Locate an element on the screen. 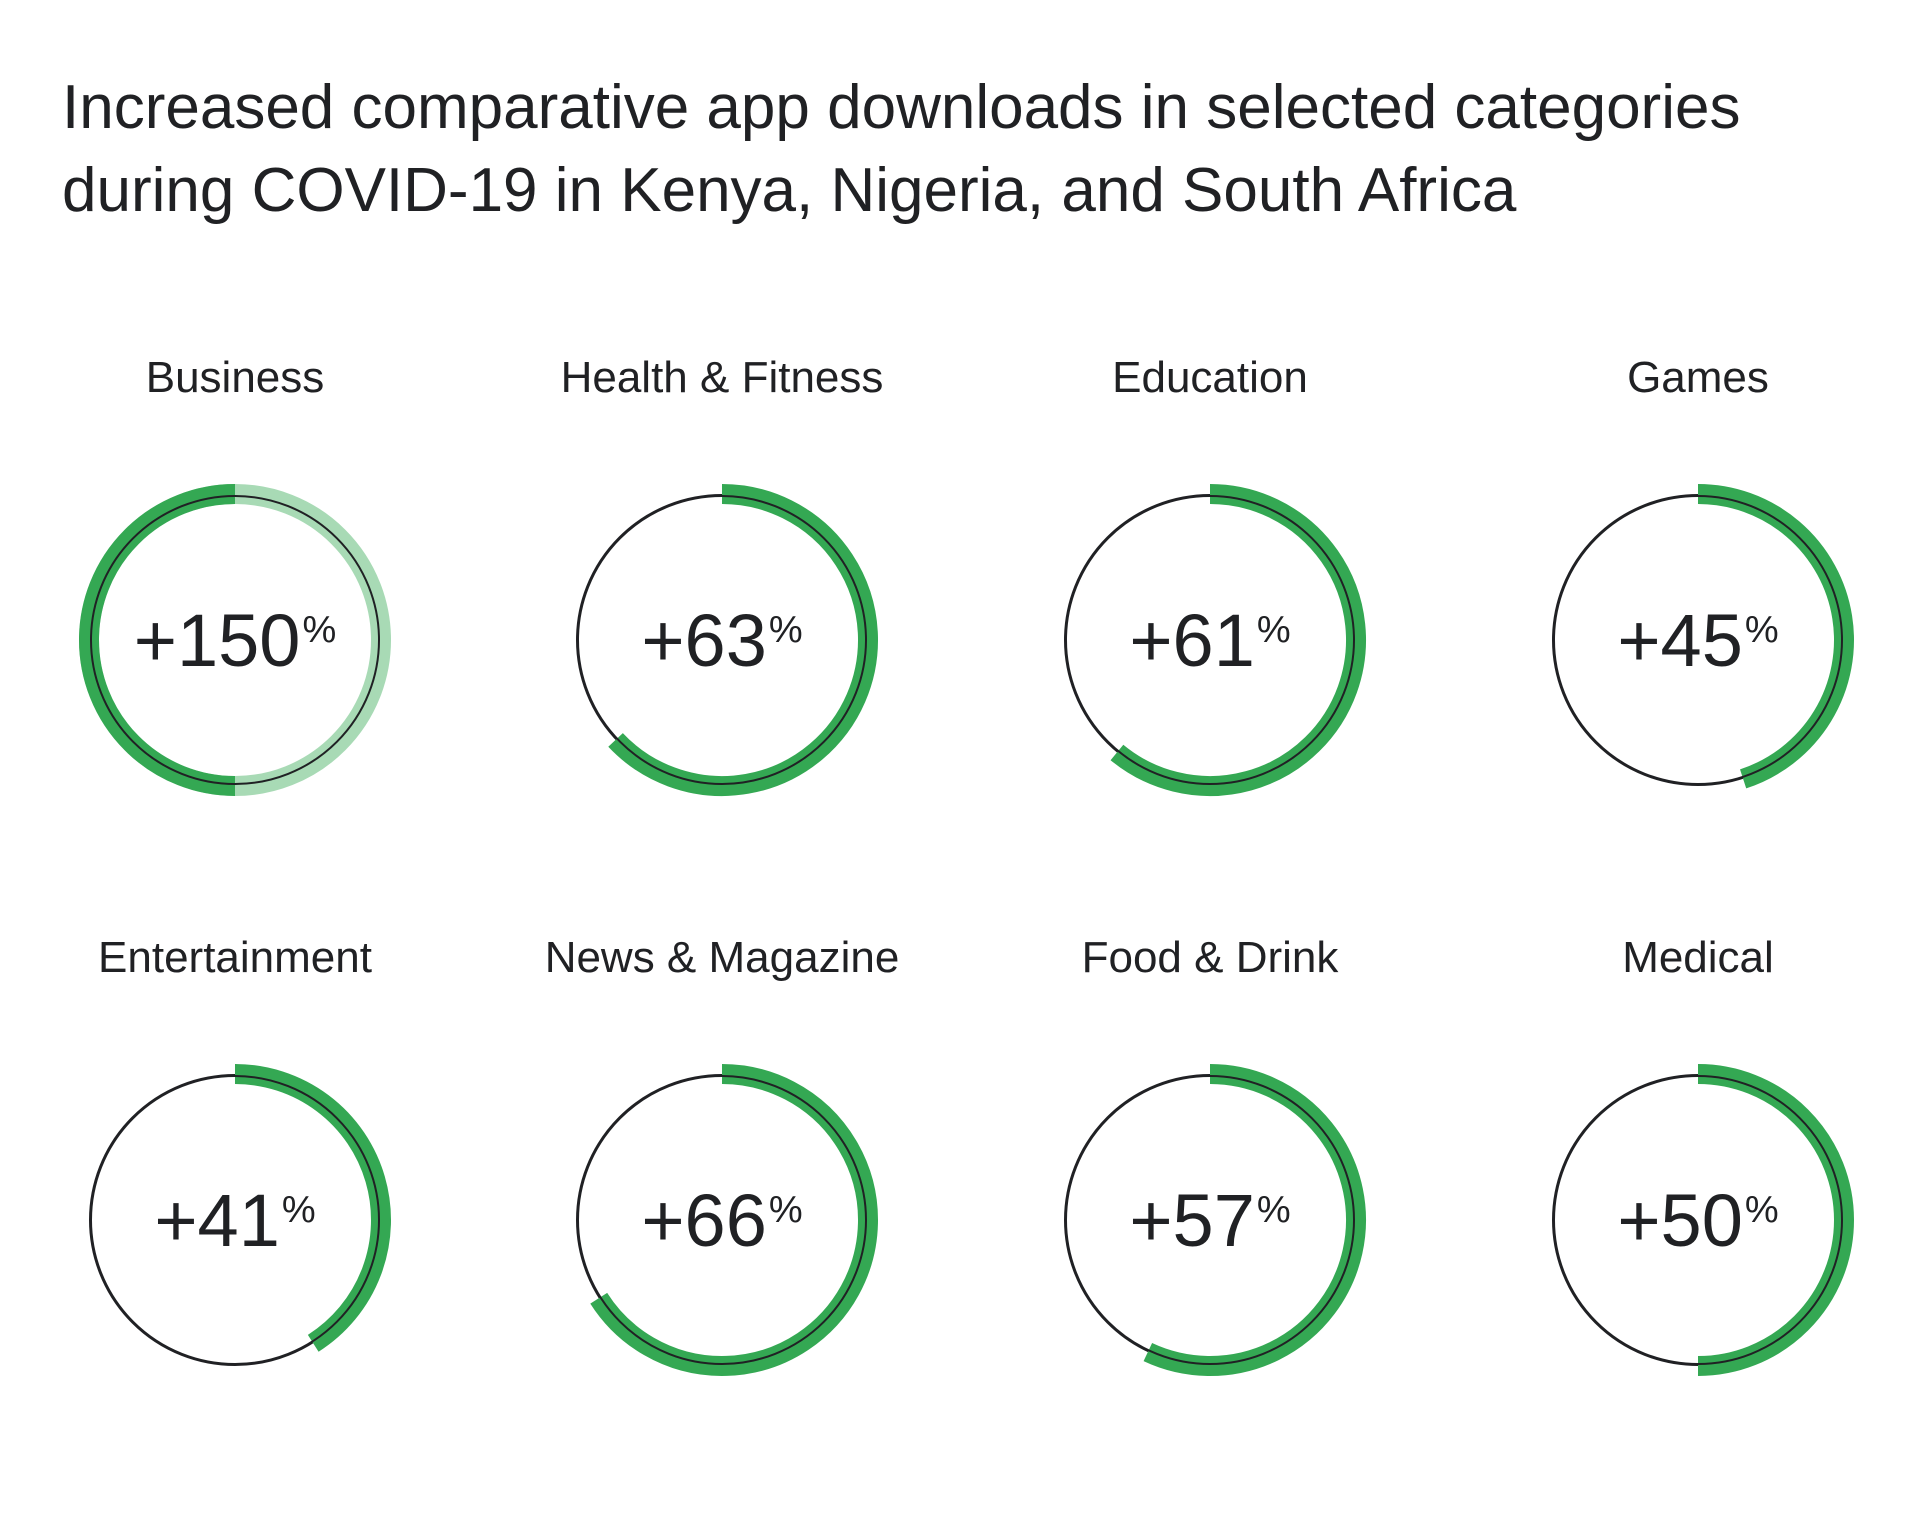 The image size is (1920, 1525). category-entertainment: Entertainment +41% is located at coordinates (235, 1190).